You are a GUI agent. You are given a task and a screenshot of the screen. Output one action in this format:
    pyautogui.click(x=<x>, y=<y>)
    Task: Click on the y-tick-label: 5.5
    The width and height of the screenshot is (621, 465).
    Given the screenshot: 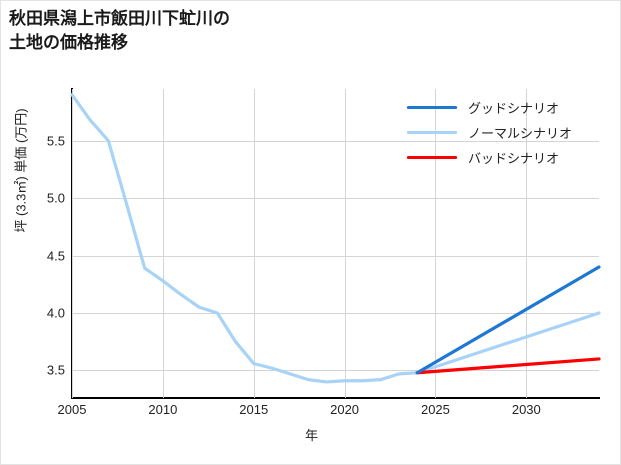 What is the action you would take?
    pyautogui.click(x=55, y=141)
    